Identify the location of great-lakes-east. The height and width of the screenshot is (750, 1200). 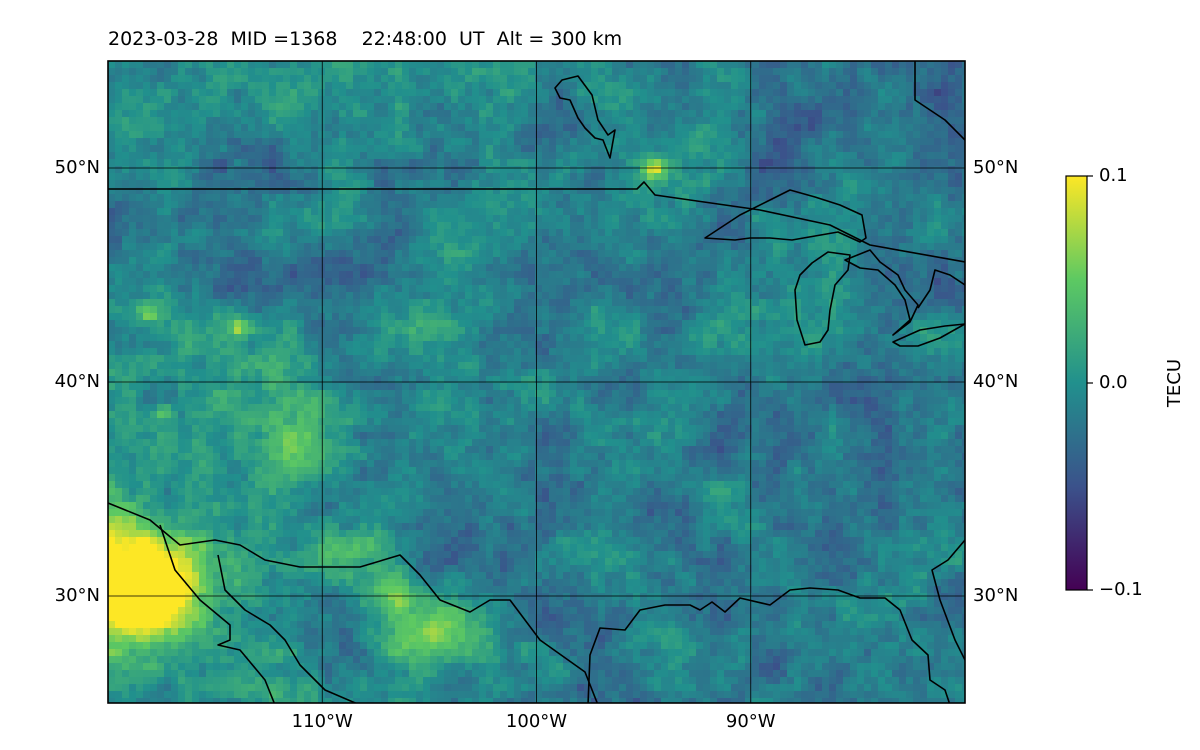
(941, 289).